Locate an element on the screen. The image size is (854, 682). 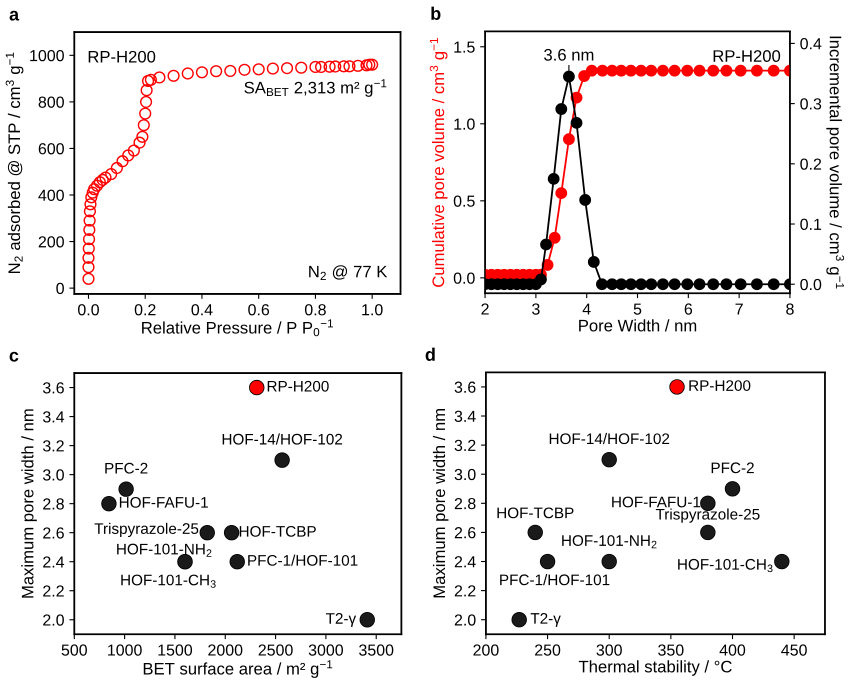
y-axis-title: N$_{2}$ adsorbed @ STP / cm$^{3}$ g$^{−1}$ is located at coordinates (15, 163).